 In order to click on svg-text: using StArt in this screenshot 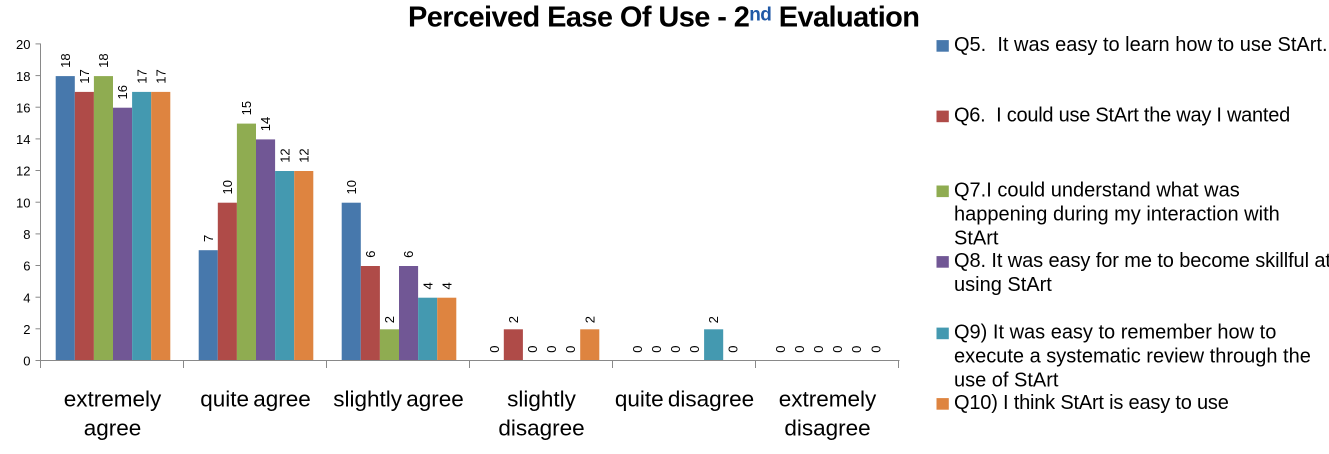, I will do `click(1003, 285)`.